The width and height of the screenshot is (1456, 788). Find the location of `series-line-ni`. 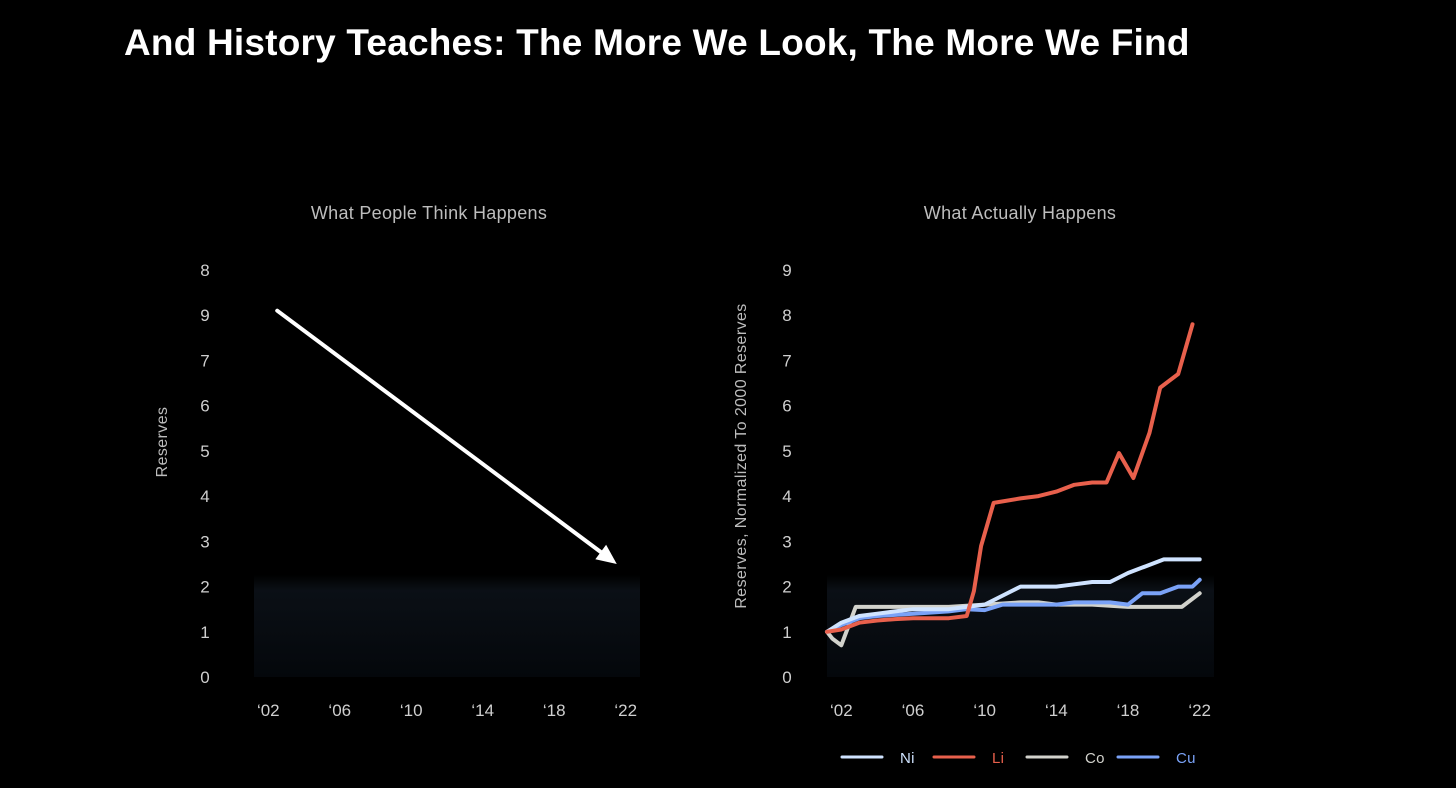

series-line-ni is located at coordinates (1013, 595).